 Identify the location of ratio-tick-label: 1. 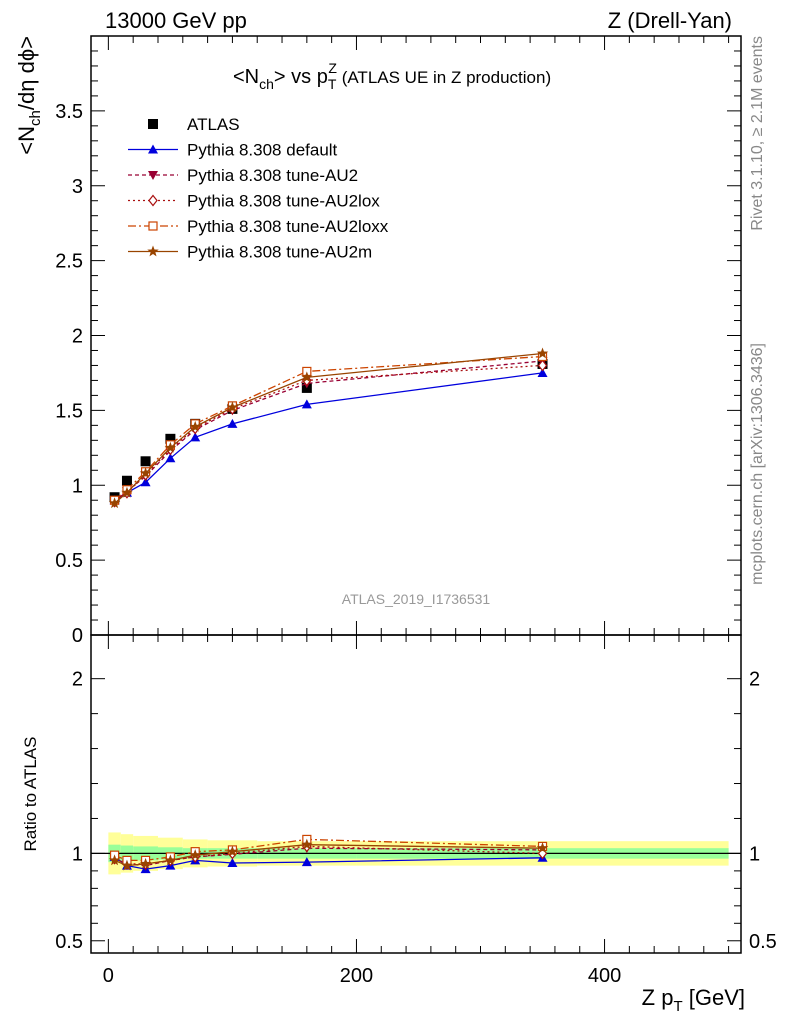
(77, 854).